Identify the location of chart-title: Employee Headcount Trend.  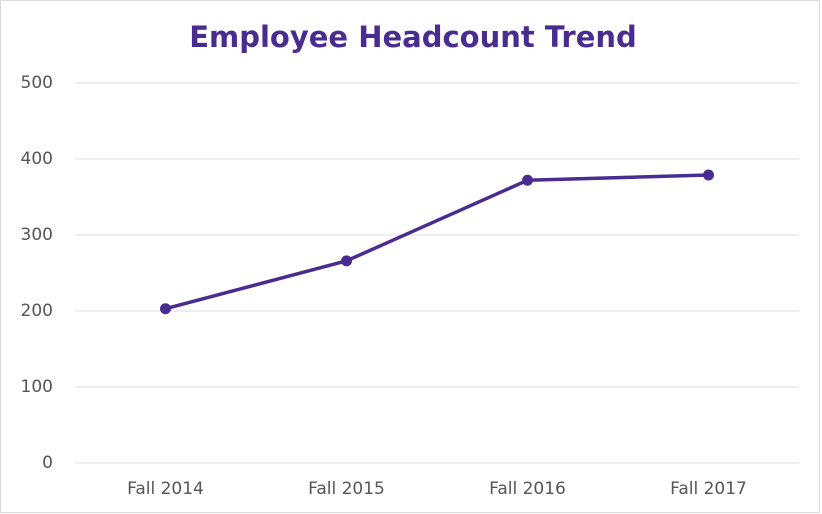
(413, 37).